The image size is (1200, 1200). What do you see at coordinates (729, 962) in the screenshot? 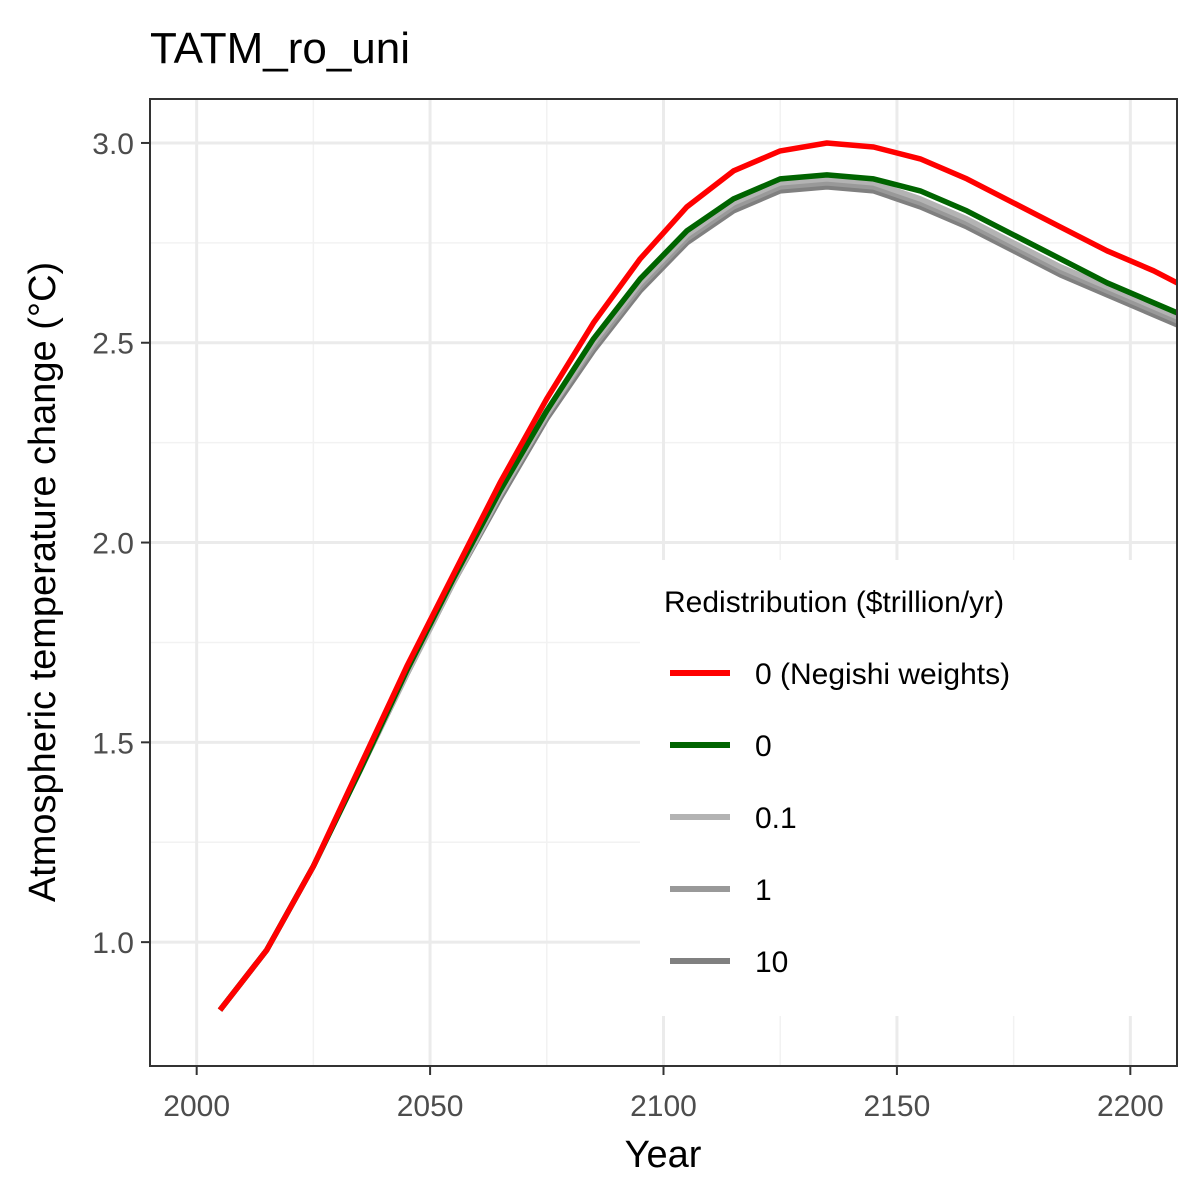
I see `legend-item: 10` at bounding box center [729, 962].